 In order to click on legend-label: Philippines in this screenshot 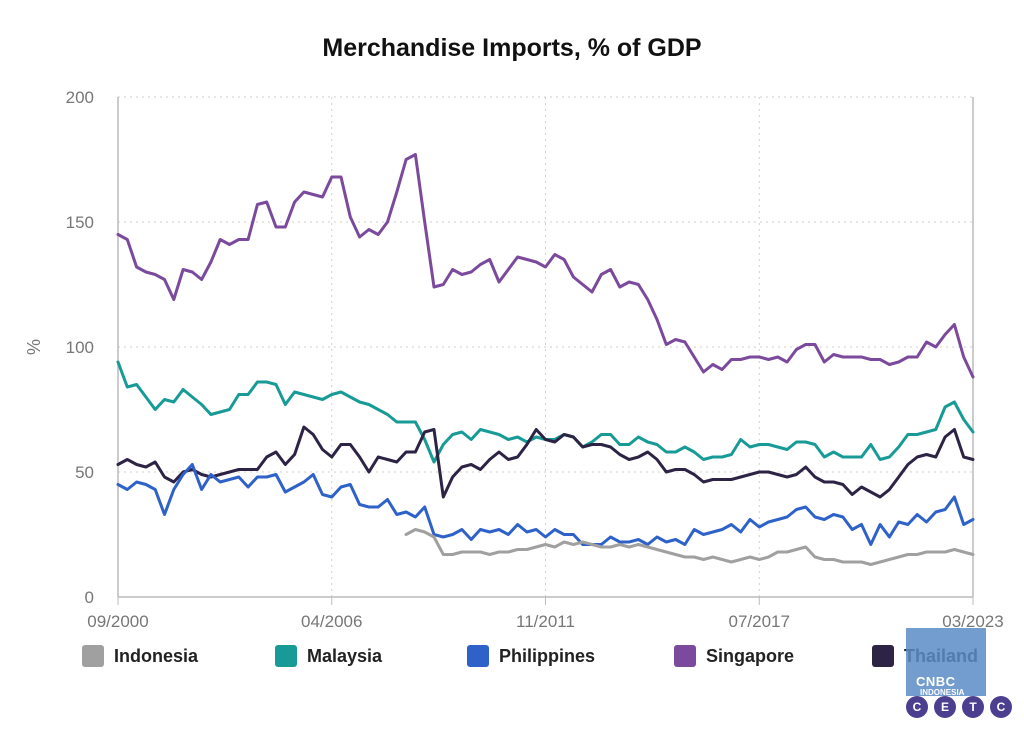, I will do `click(547, 655)`.